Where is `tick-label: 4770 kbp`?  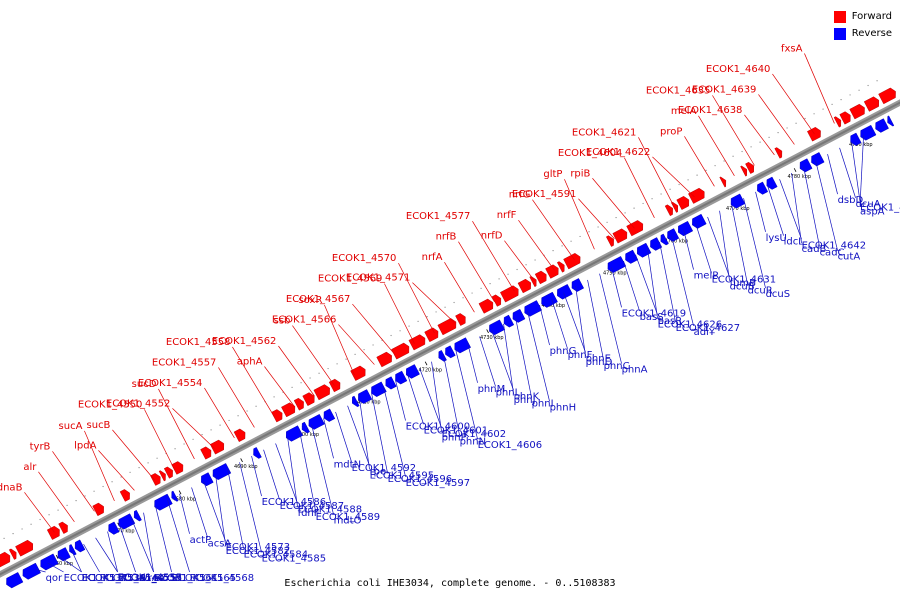 tick-label: 4770 kbp is located at coordinates (738, 209).